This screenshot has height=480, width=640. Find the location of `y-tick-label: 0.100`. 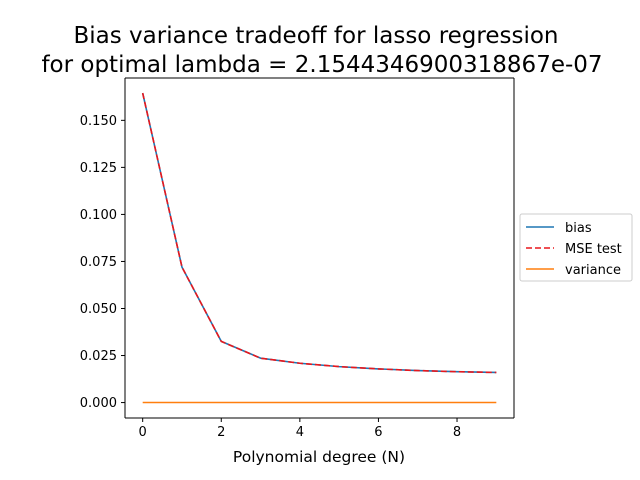

y-tick-label: 0.100 is located at coordinates (98, 215).